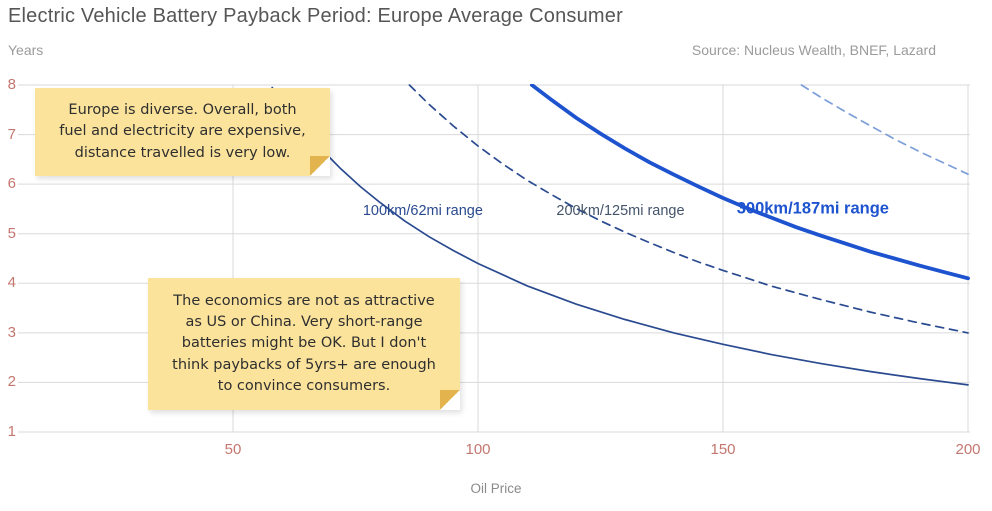 This screenshot has height=511, width=992. What do you see at coordinates (11, 84) in the screenshot?
I see `y-tick-label: 8` at bounding box center [11, 84].